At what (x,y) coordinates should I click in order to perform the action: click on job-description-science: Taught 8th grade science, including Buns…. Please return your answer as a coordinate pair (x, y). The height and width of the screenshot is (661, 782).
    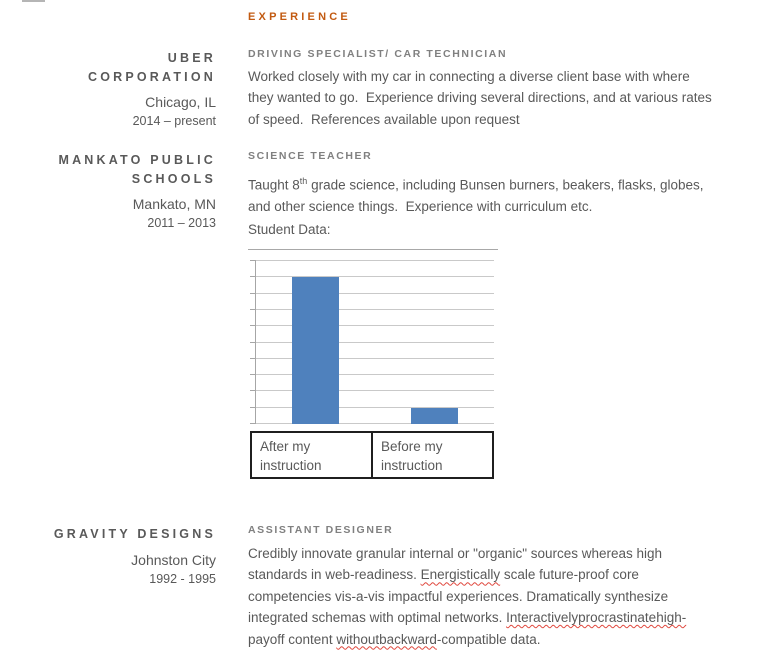
    Looking at the image, I should click on (499, 194).